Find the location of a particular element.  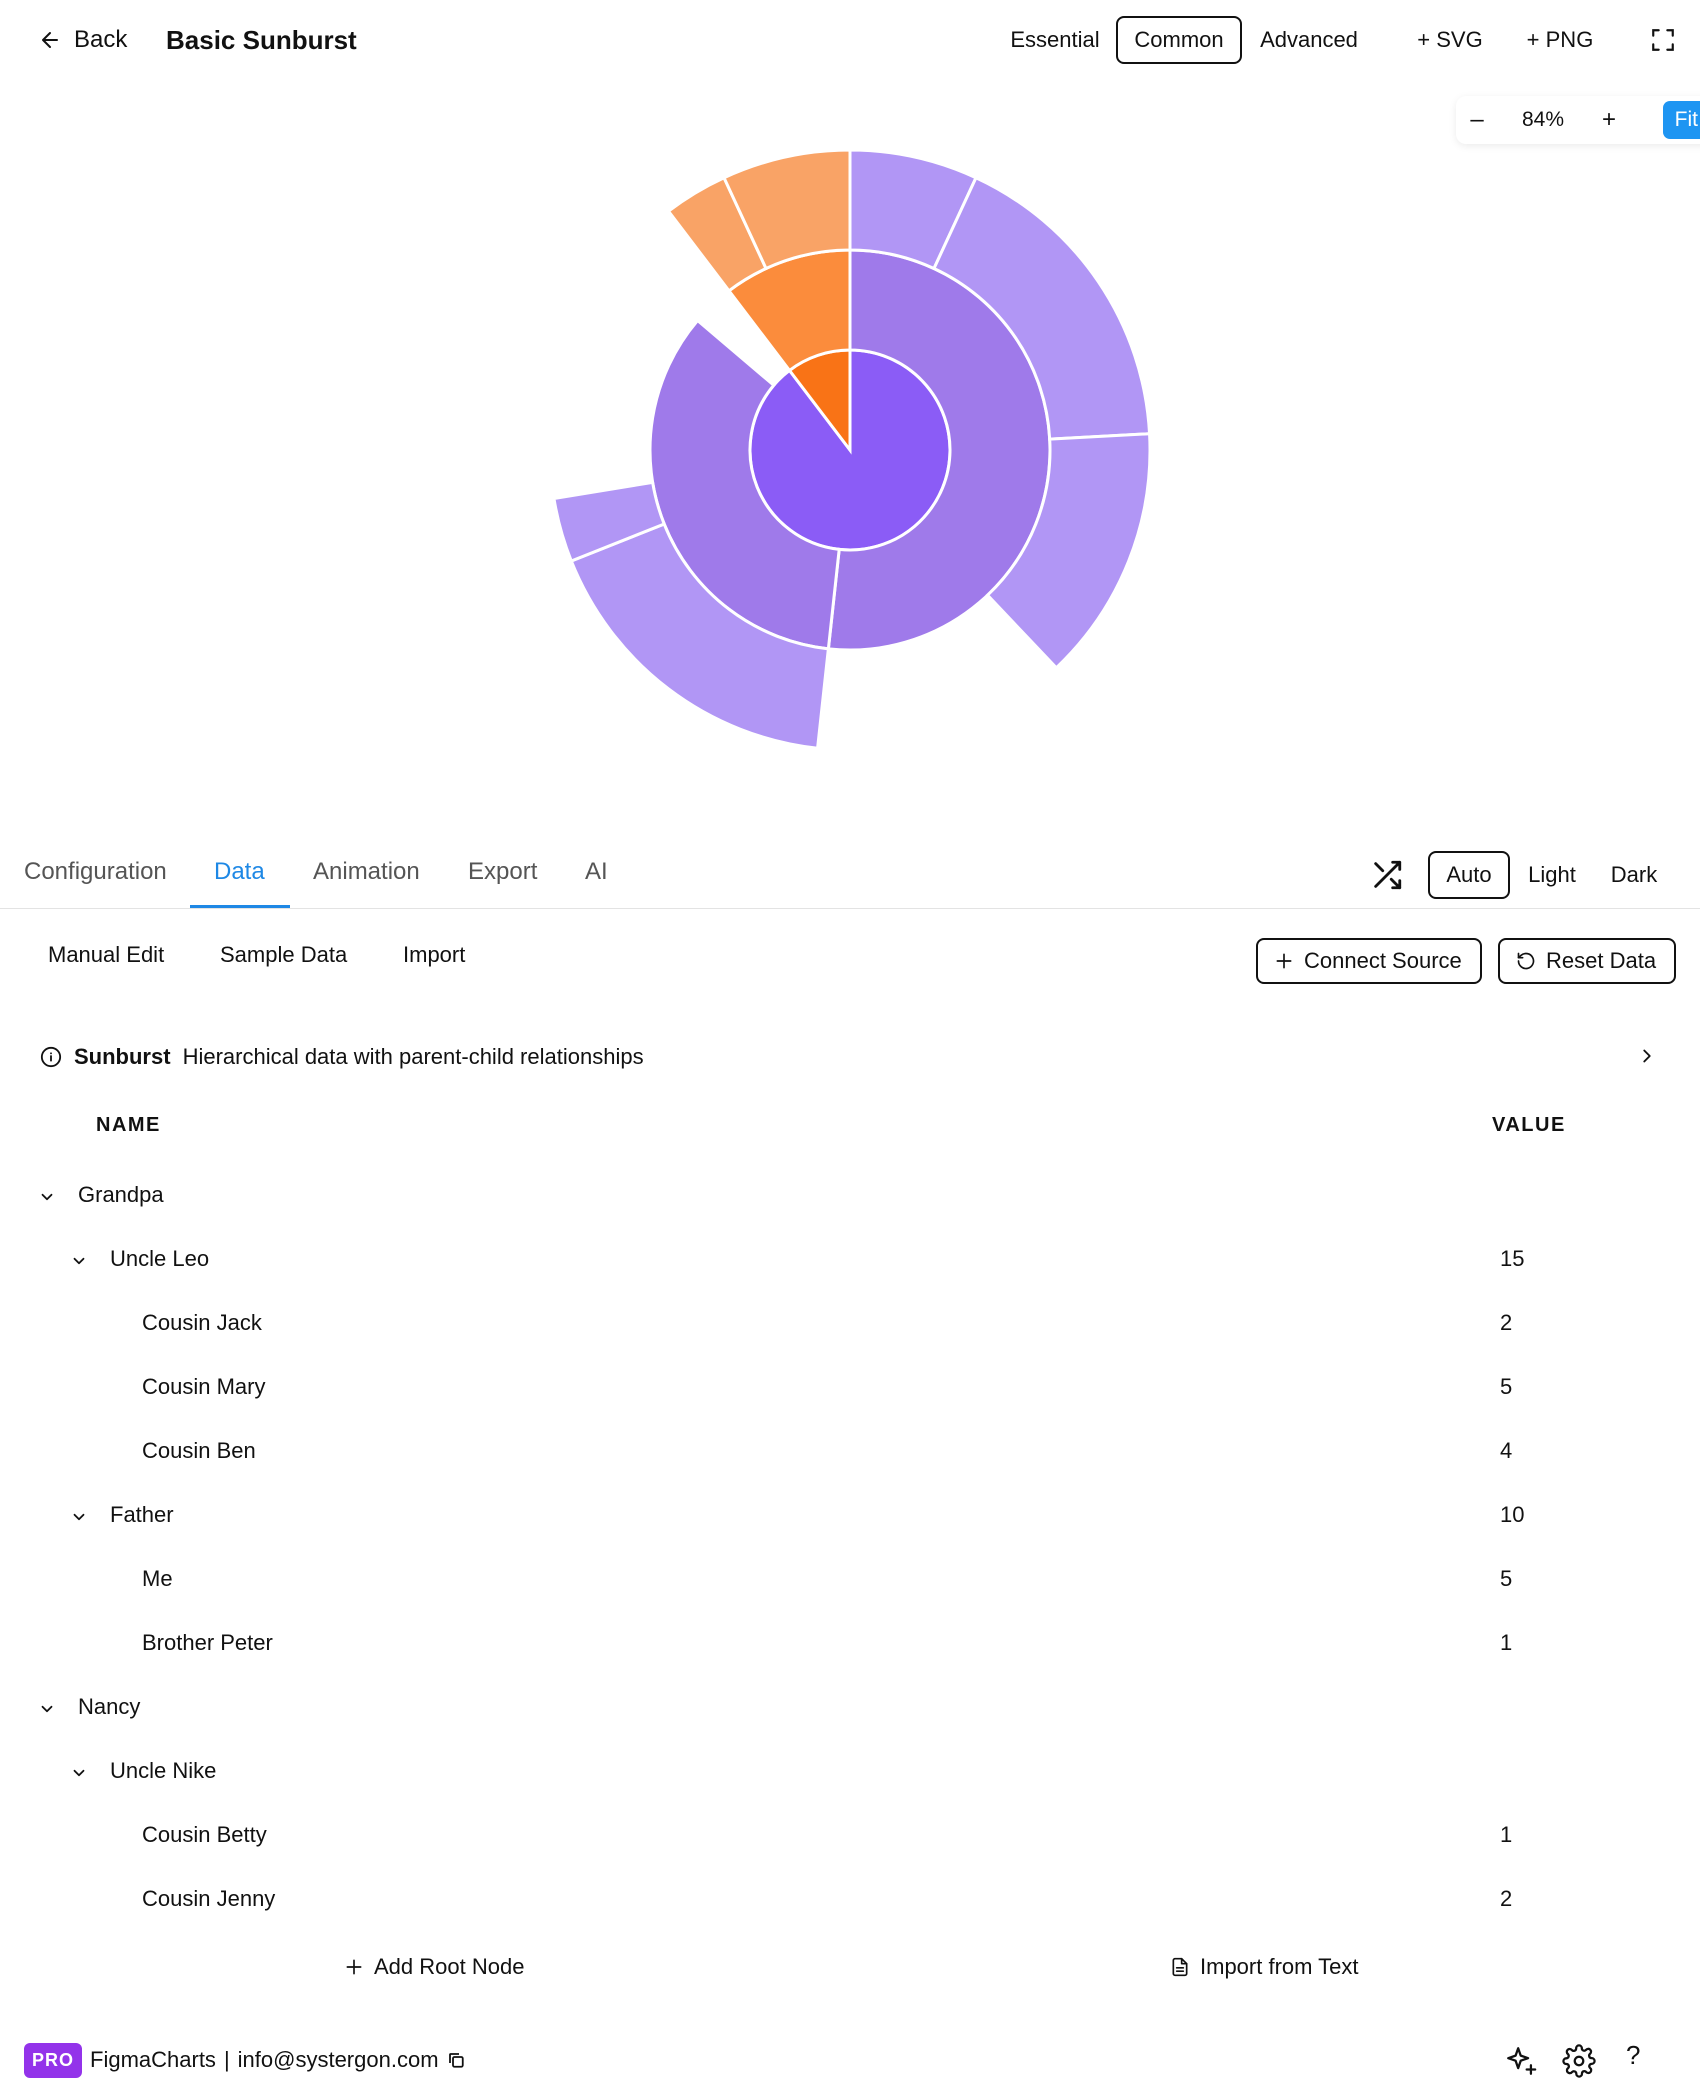

tree-row-value: 10 is located at coordinates (1512, 1514).